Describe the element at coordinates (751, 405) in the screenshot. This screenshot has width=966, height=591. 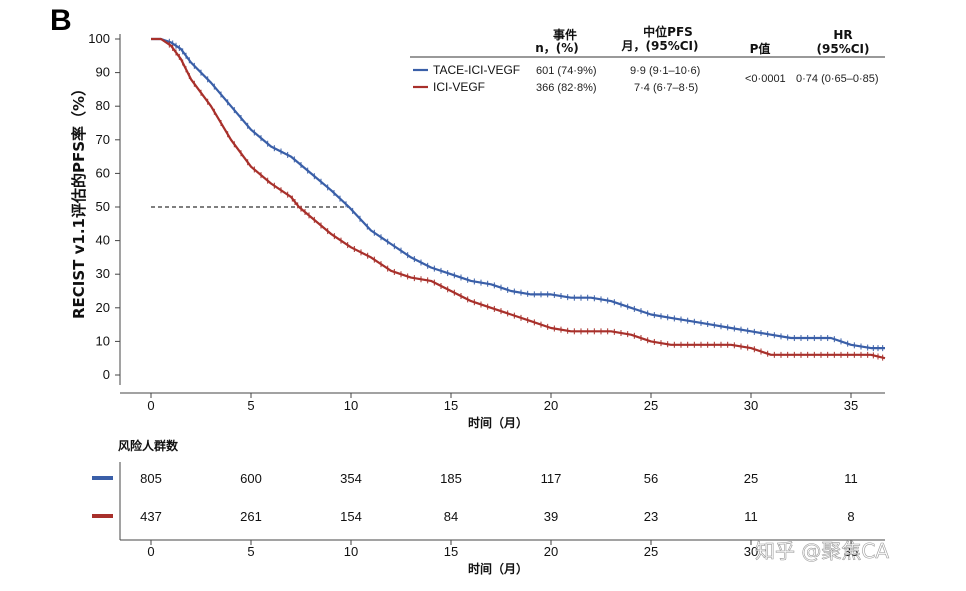
I see `x-tick-label: 30` at that location.